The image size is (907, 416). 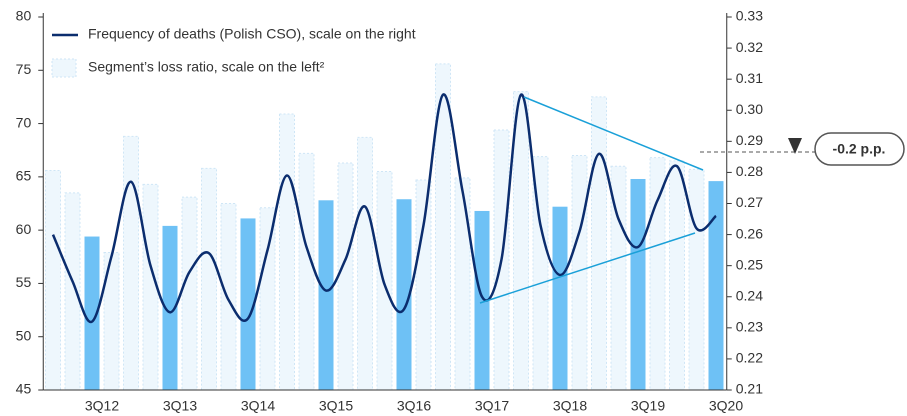 What do you see at coordinates (726, 406) in the screenshot?
I see `x-tick-label: 3Q20` at bounding box center [726, 406].